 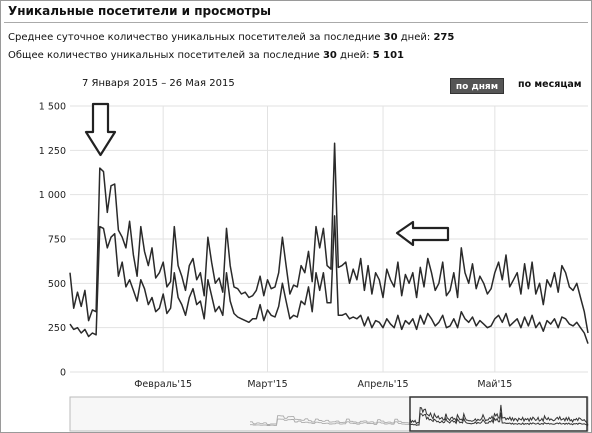 What do you see at coordinates (477, 86) in the screenshot?
I see `by-day-button: по дням` at bounding box center [477, 86].